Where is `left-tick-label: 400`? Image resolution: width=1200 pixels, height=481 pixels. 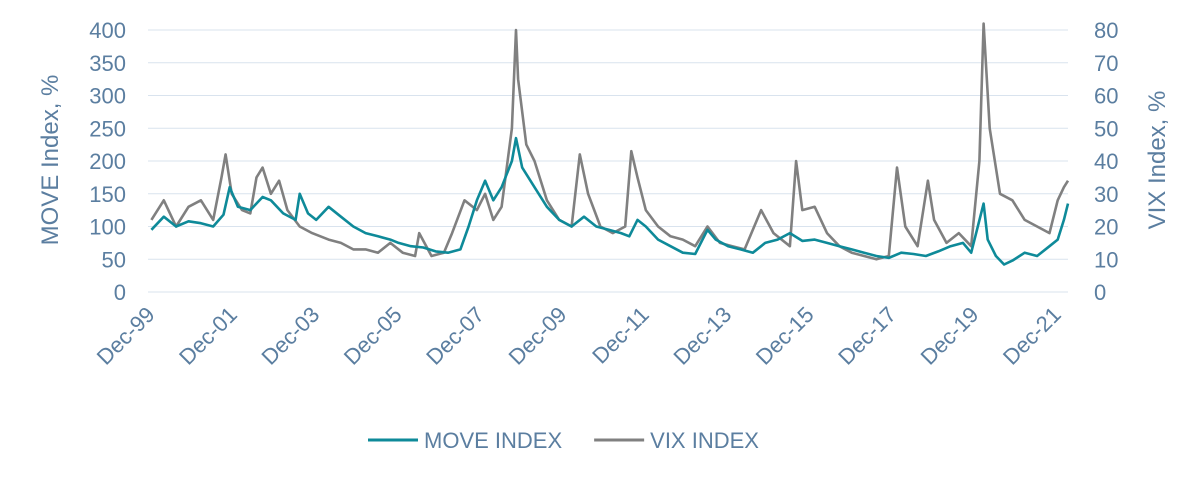
left-tick-label: 400 is located at coordinates (107, 30).